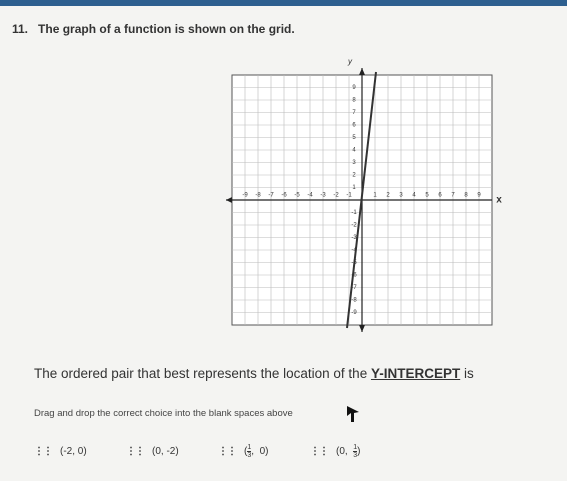  What do you see at coordinates (414, 196) in the screenshot?
I see `x-tick-label: 4` at bounding box center [414, 196].